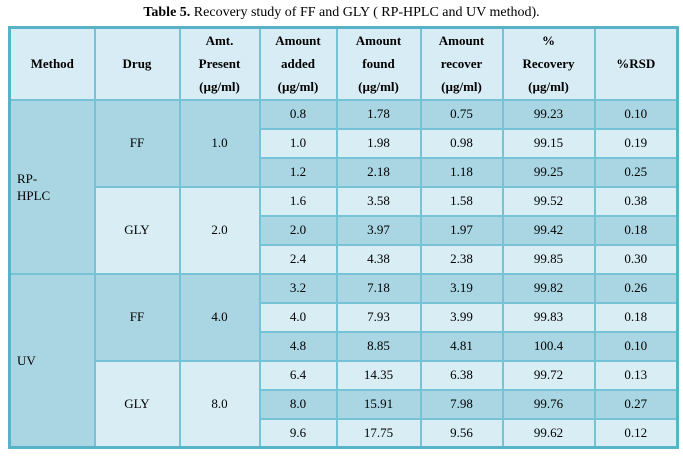 The image size is (683, 463). I want to click on data-cell: 1.97, so click(461, 230).